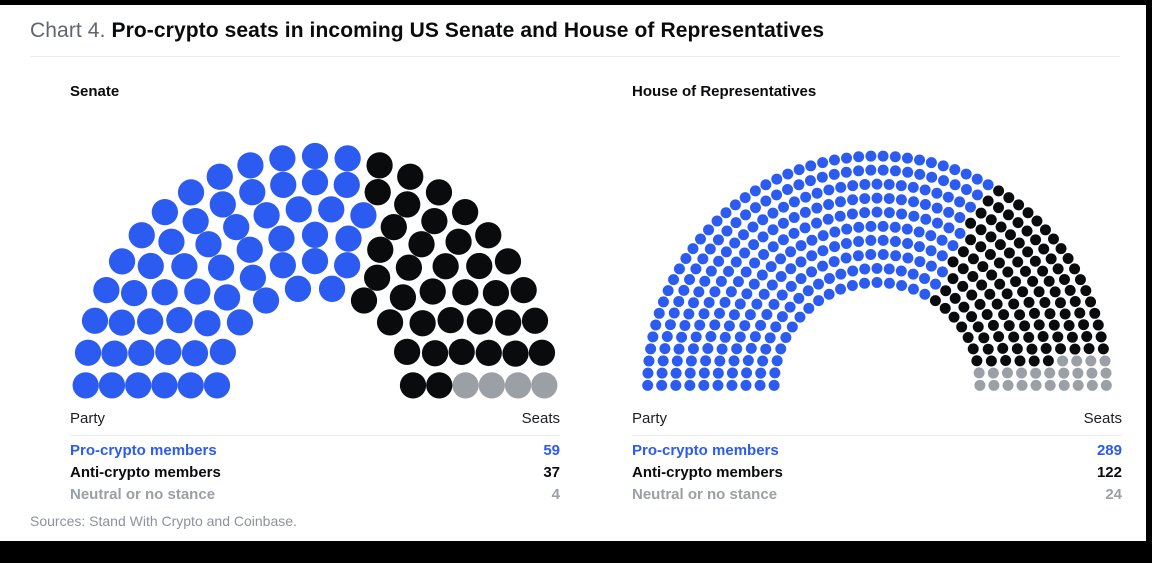  What do you see at coordinates (877, 472) in the screenshot?
I see `table-row: Anti-crypto members 122` at bounding box center [877, 472].